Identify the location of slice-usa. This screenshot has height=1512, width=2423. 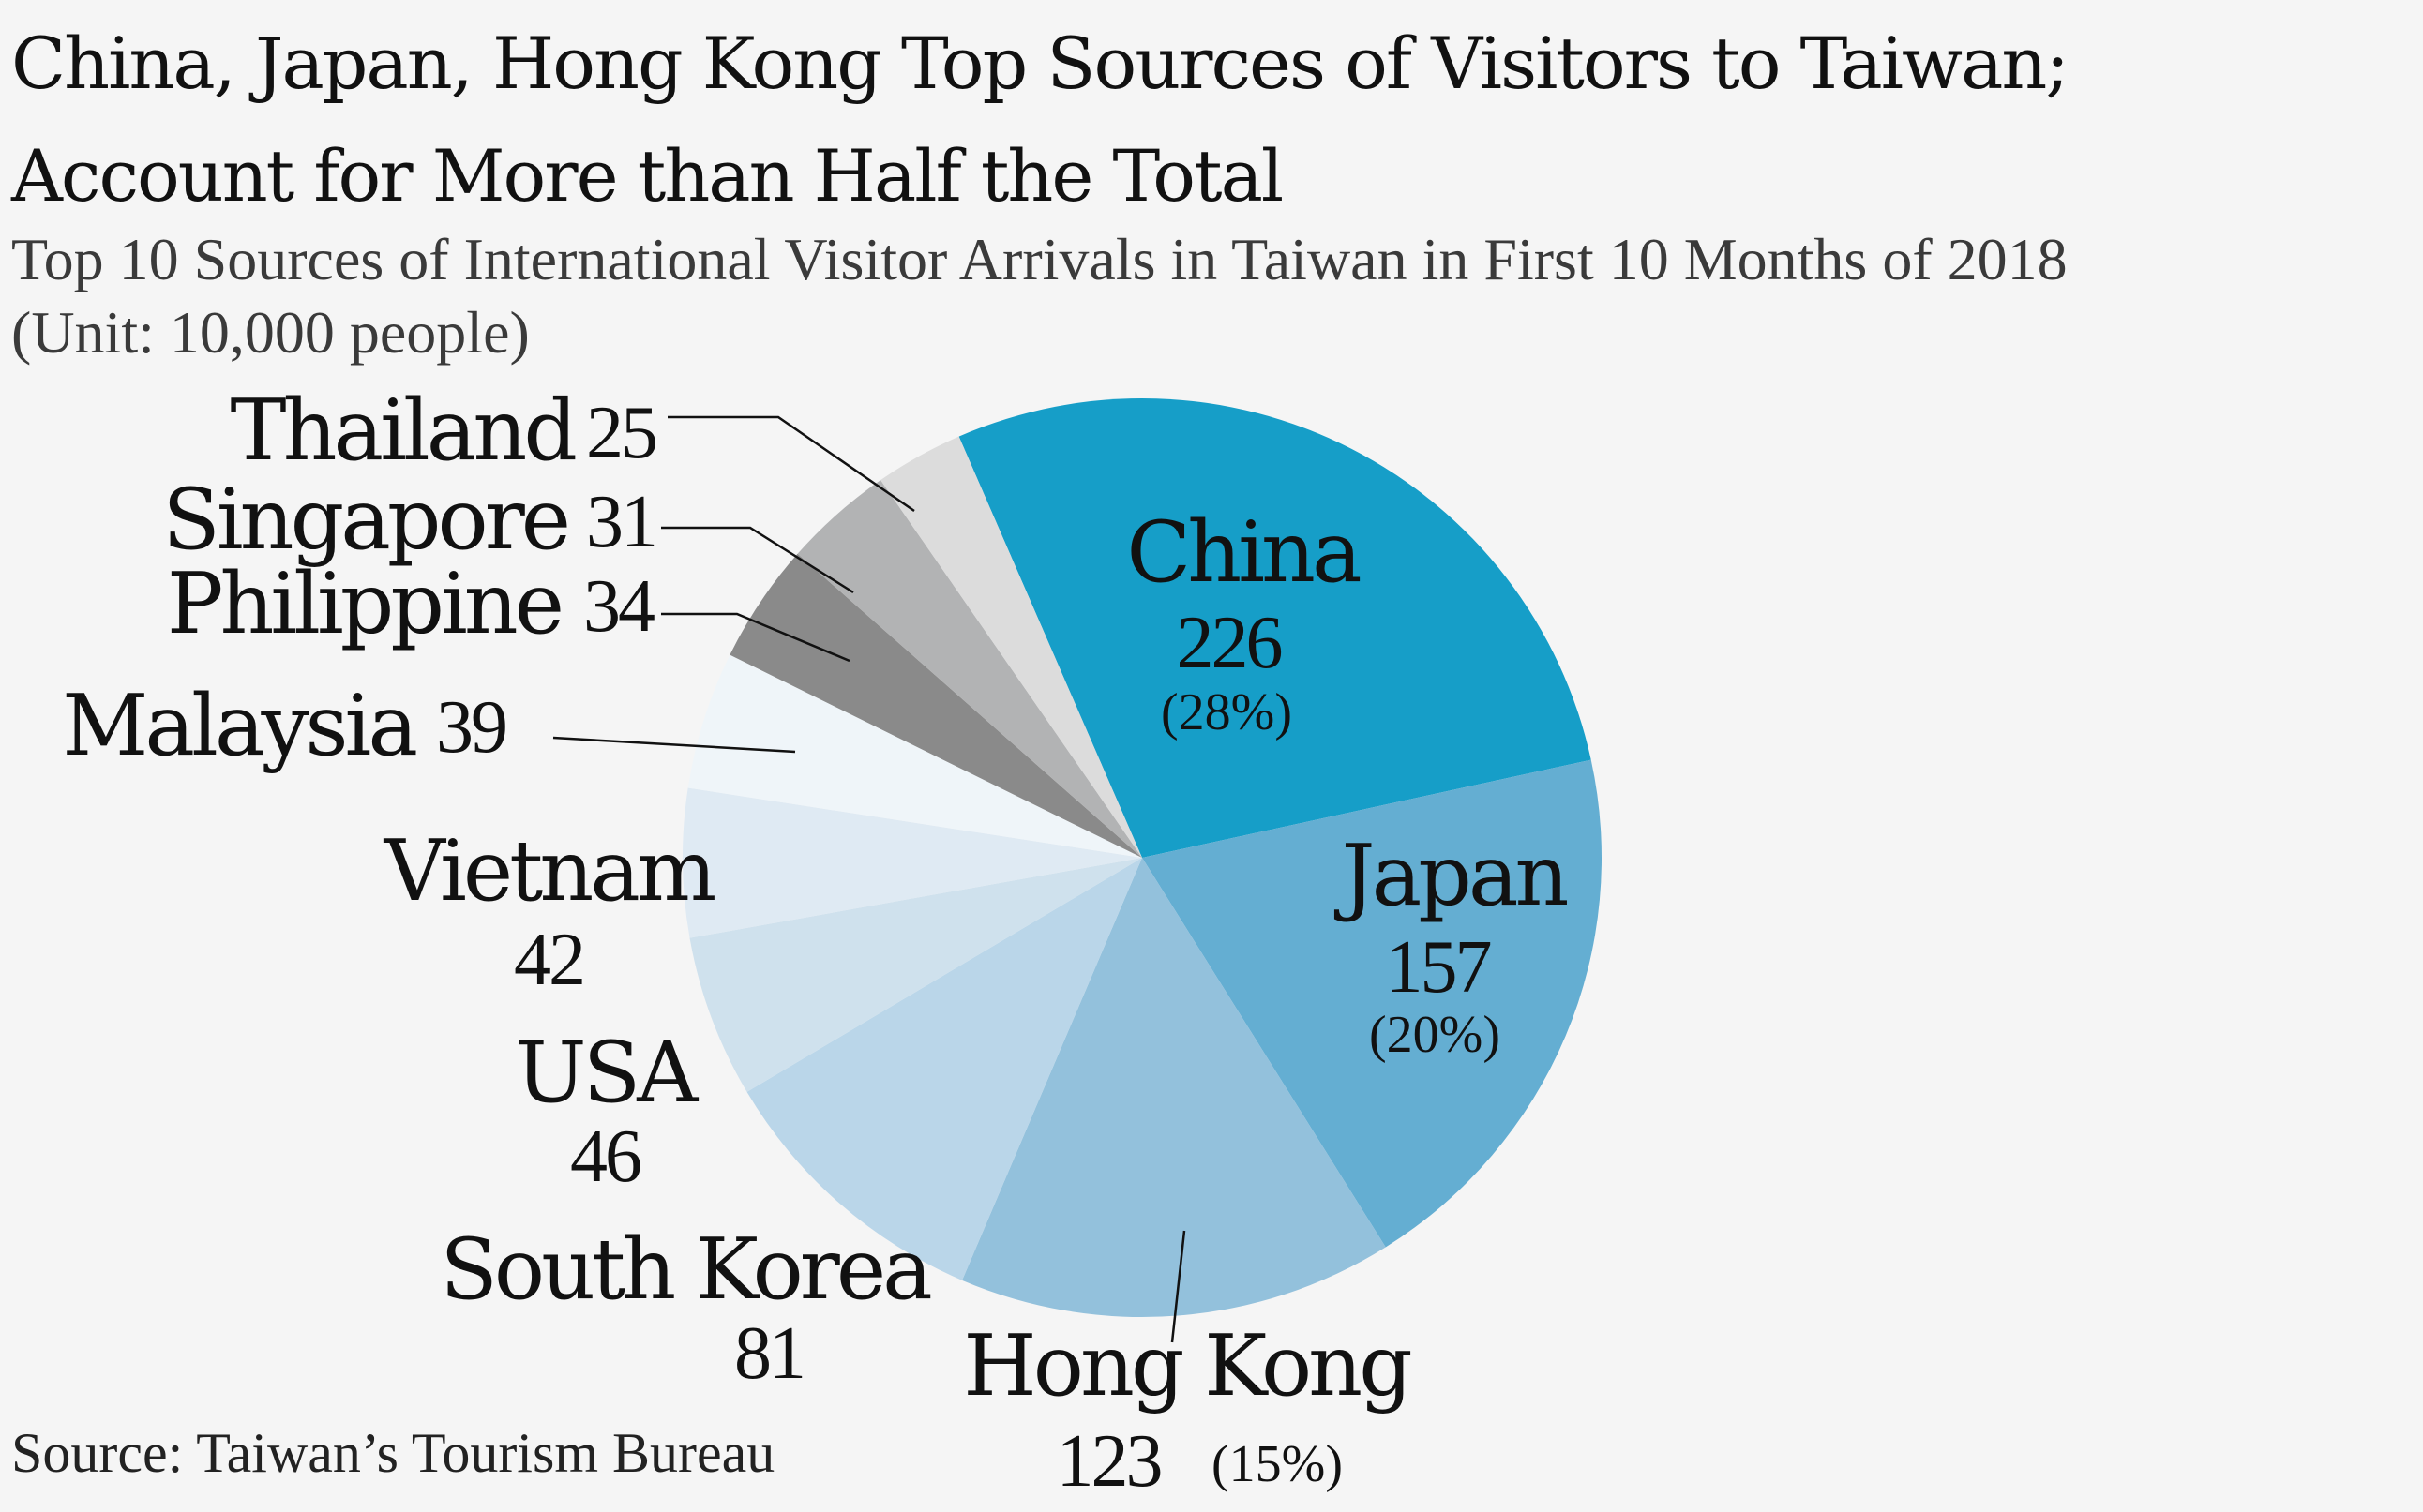
(915, 975).